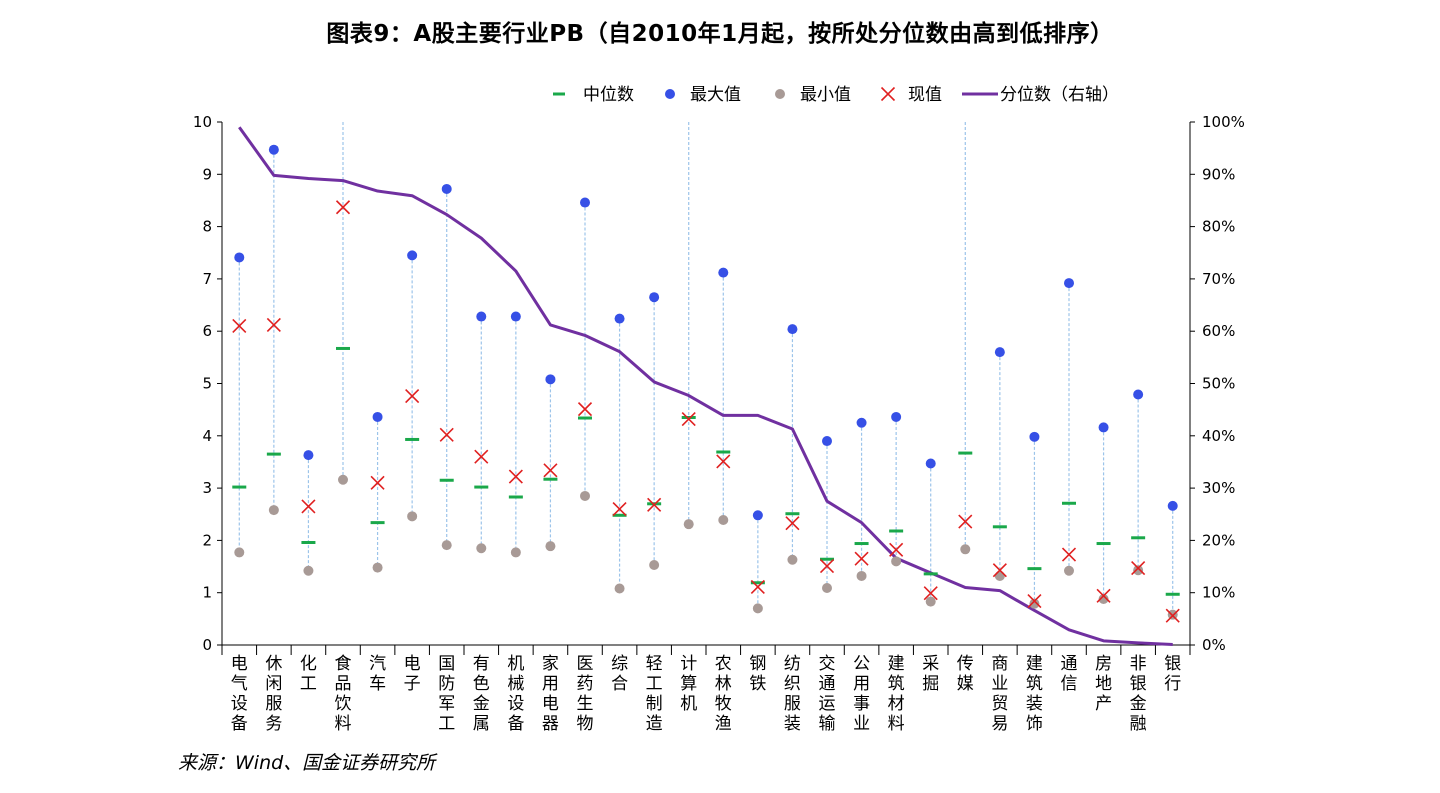 This screenshot has height=793, width=1440. Describe the element at coordinates (207, 279) in the screenshot. I see `left-tick-label: 7` at that location.